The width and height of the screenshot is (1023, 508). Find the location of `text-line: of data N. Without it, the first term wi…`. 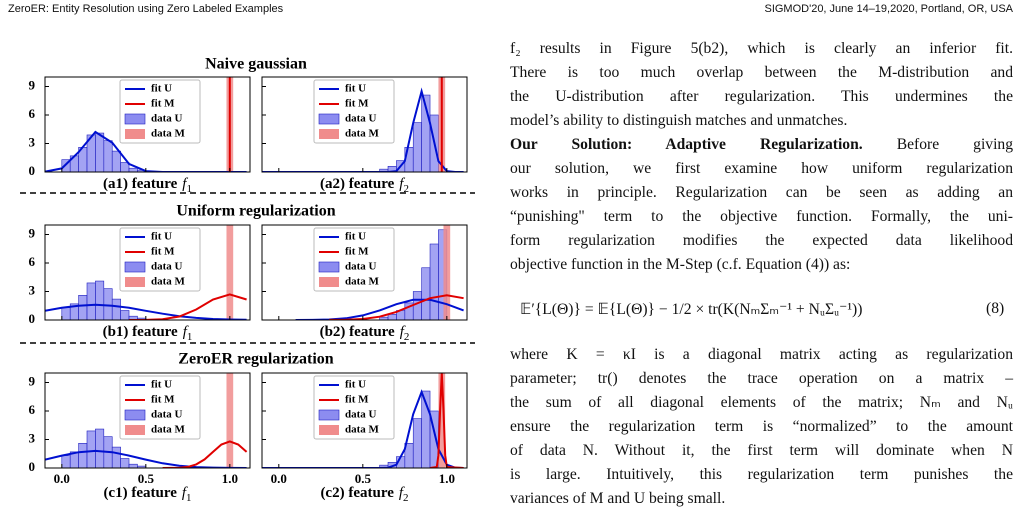

text-line: of data N. Without it, the first term wi… is located at coordinates (761, 450).